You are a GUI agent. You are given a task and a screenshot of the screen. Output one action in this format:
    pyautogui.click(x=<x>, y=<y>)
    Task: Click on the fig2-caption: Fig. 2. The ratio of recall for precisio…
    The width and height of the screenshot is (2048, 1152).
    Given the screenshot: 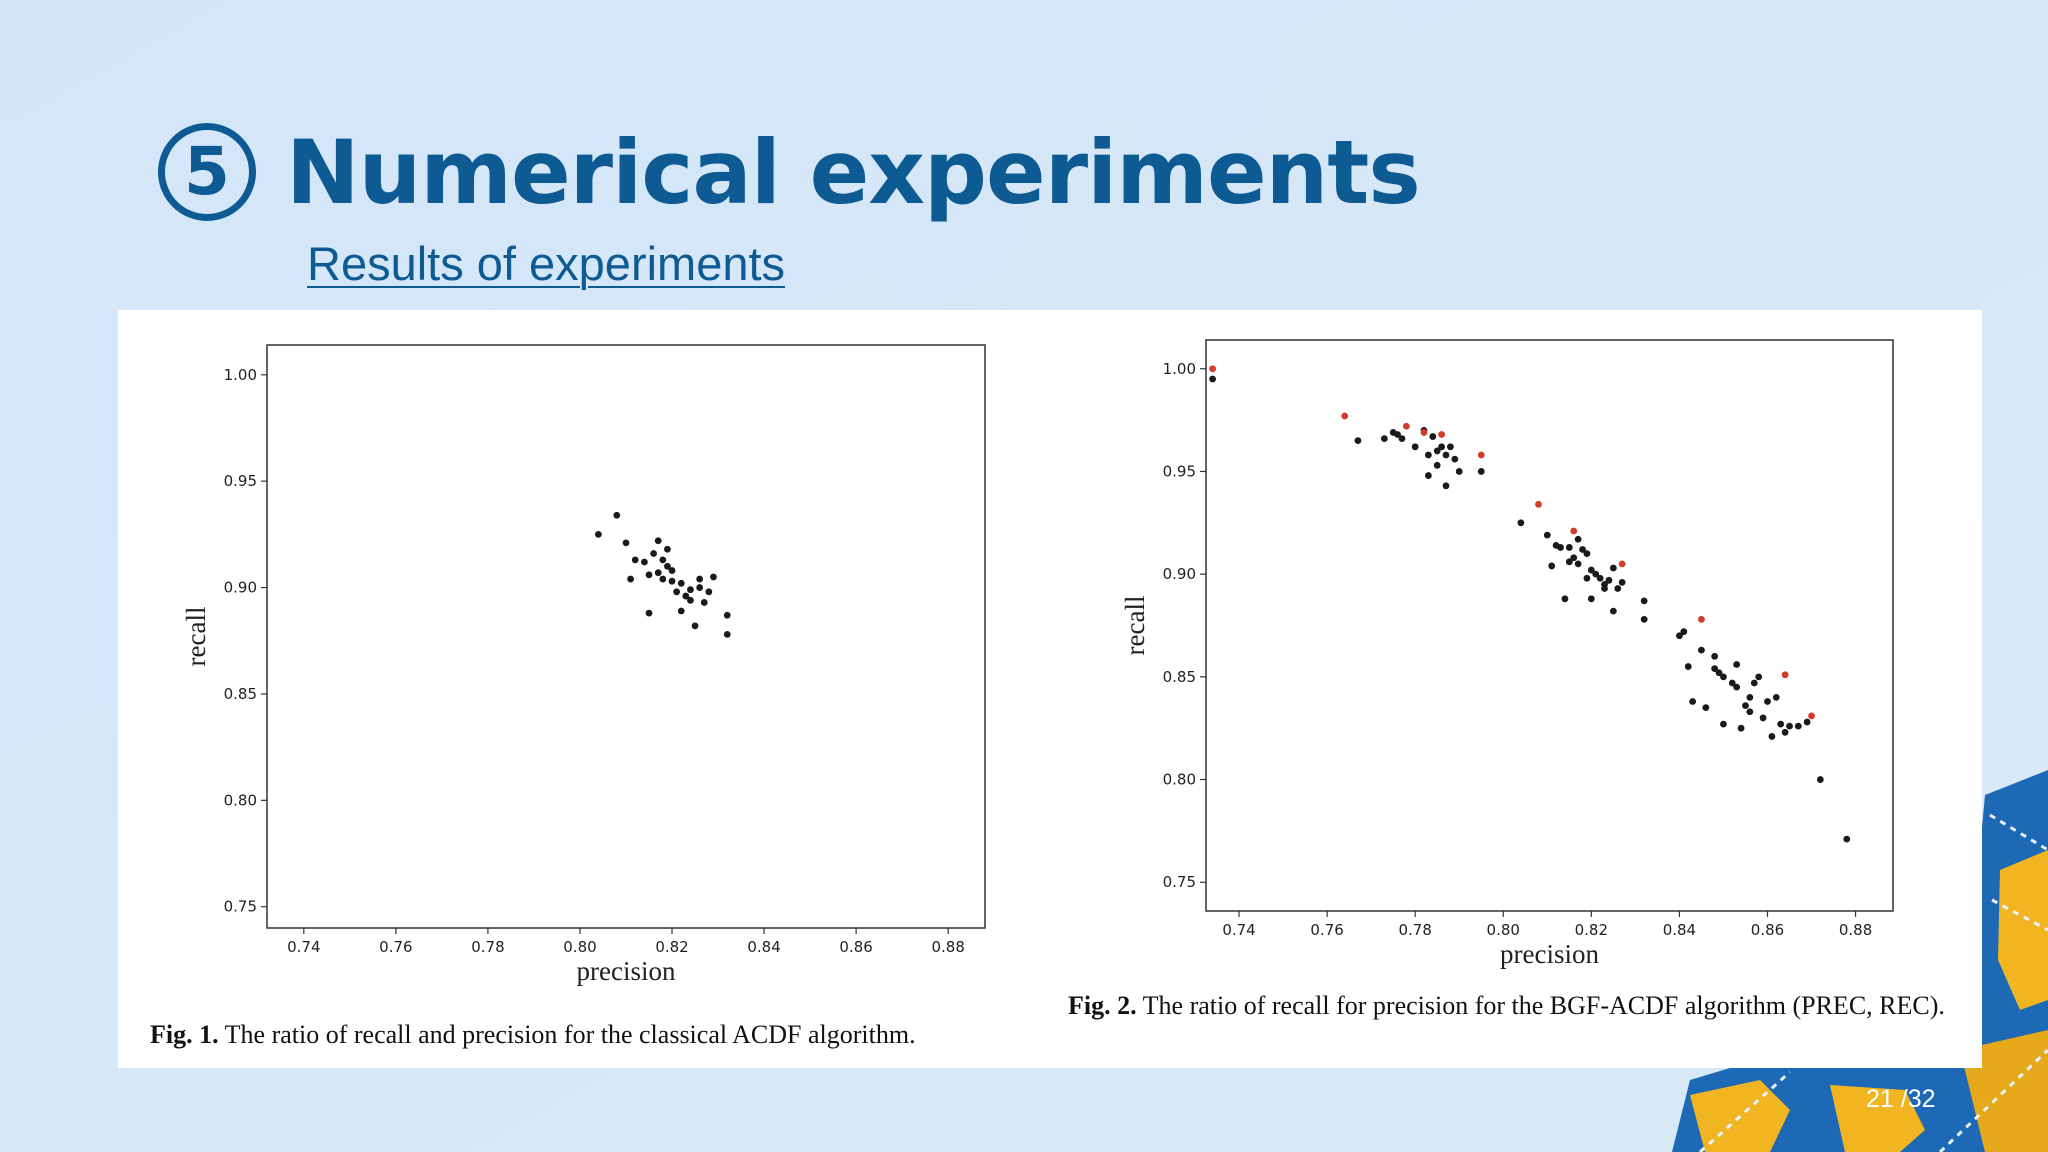 What is the action you would take?
    pyautogui.click(x=1514, y=1005)
    